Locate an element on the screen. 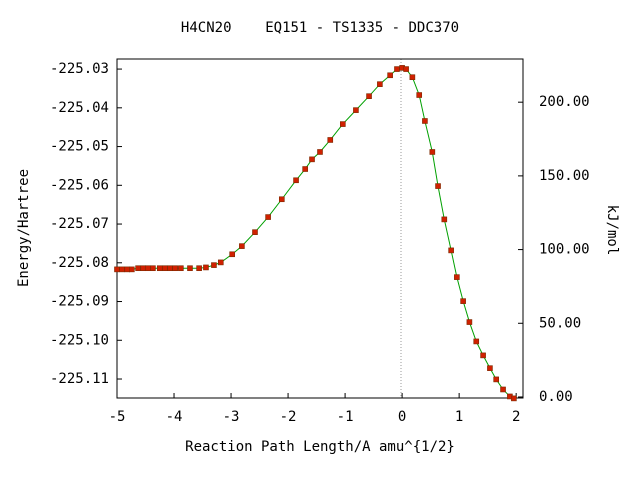  y-tick-label: -225.11 is located at coordinates (79, 379).